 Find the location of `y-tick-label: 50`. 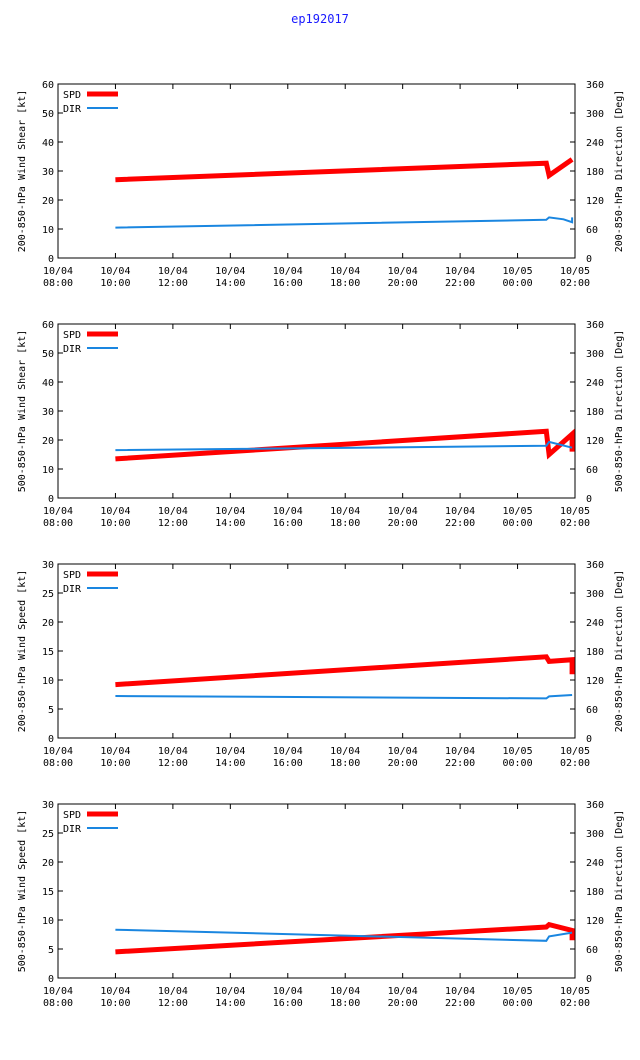

y-tick-label: 50 is located at coordinates (48, 114).